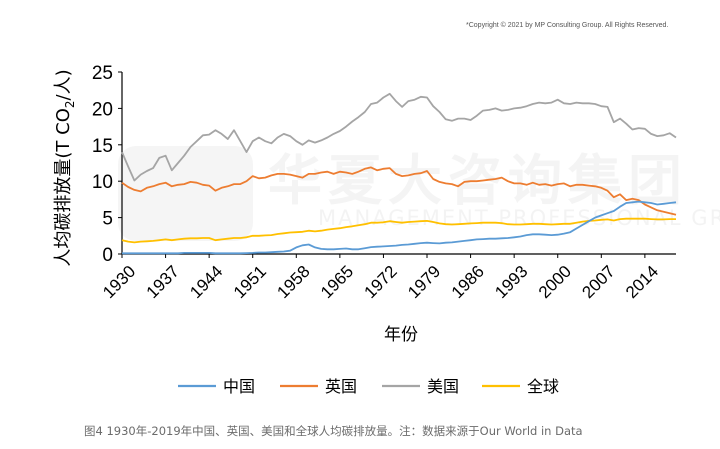 This screenshot has width=720, height=449. Describe the element at coordinates (468, 282) in the screenshot. I see `x-tick-label: 1986` at that location.